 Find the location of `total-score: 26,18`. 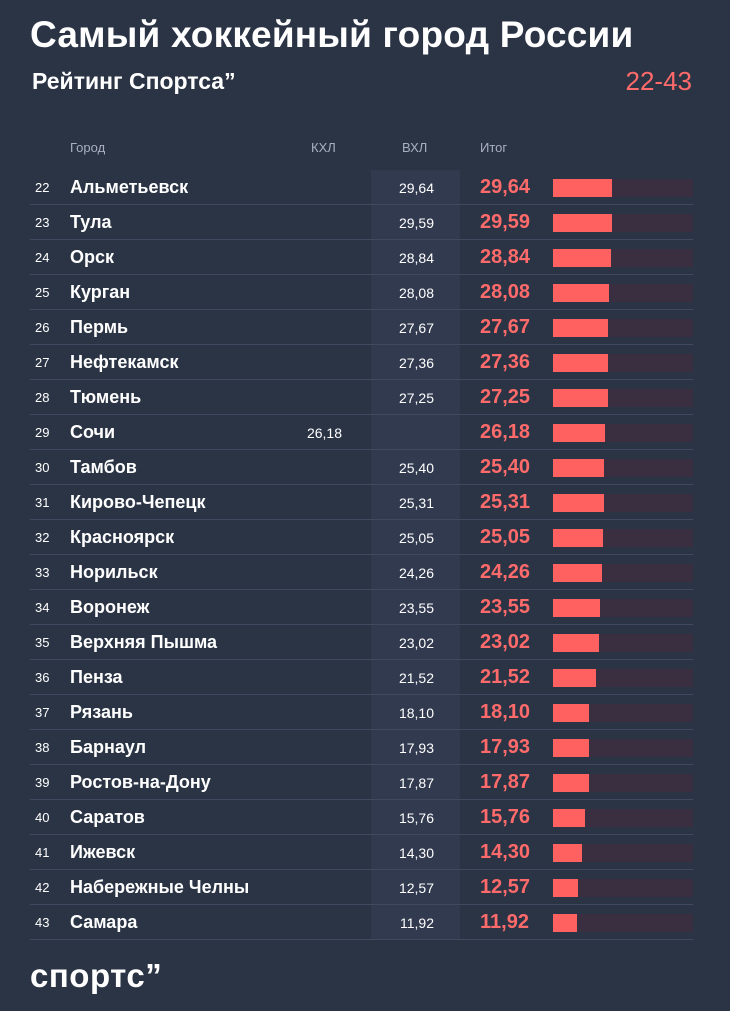

total-score: 26,18 is located at coordinates (505, 432).